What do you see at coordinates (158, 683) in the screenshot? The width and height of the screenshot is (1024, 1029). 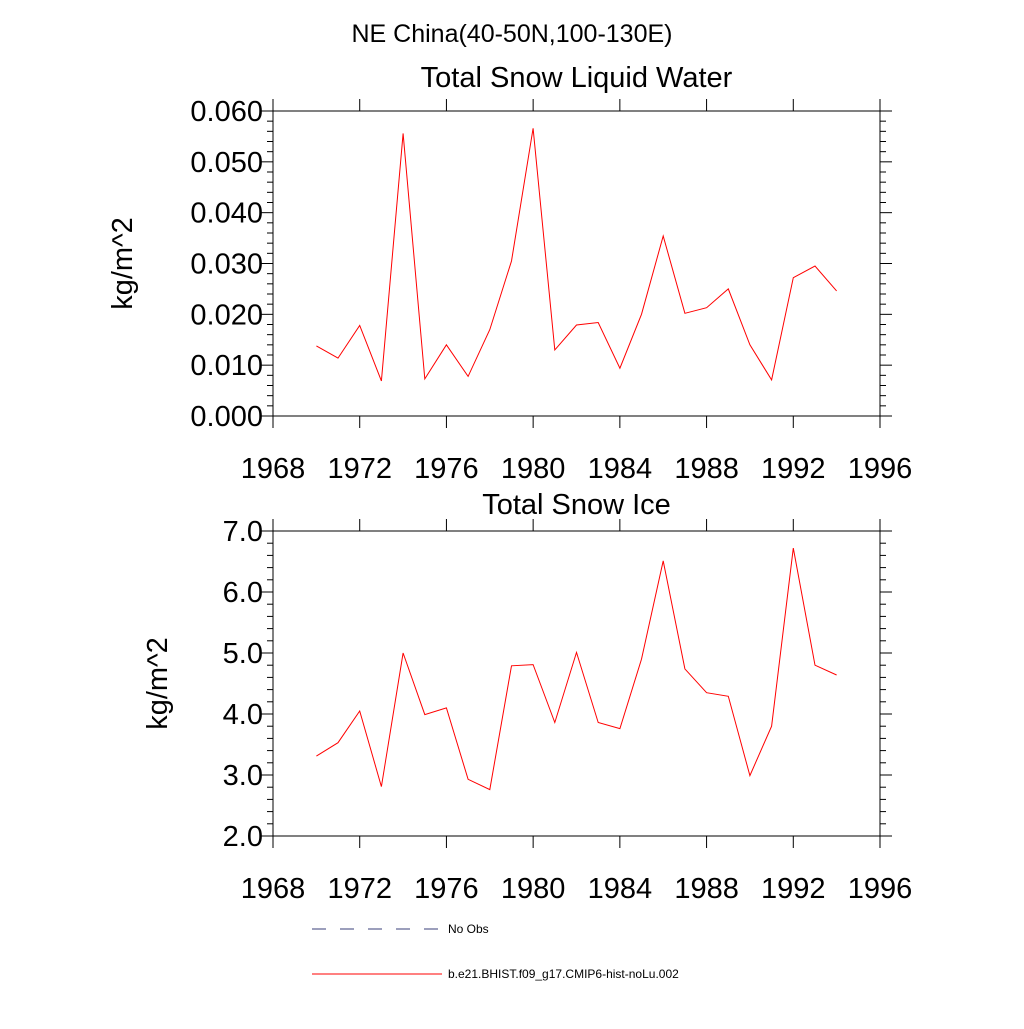 I see `p1-ylabel: kg/m^2` at bounding box center [158, 683].